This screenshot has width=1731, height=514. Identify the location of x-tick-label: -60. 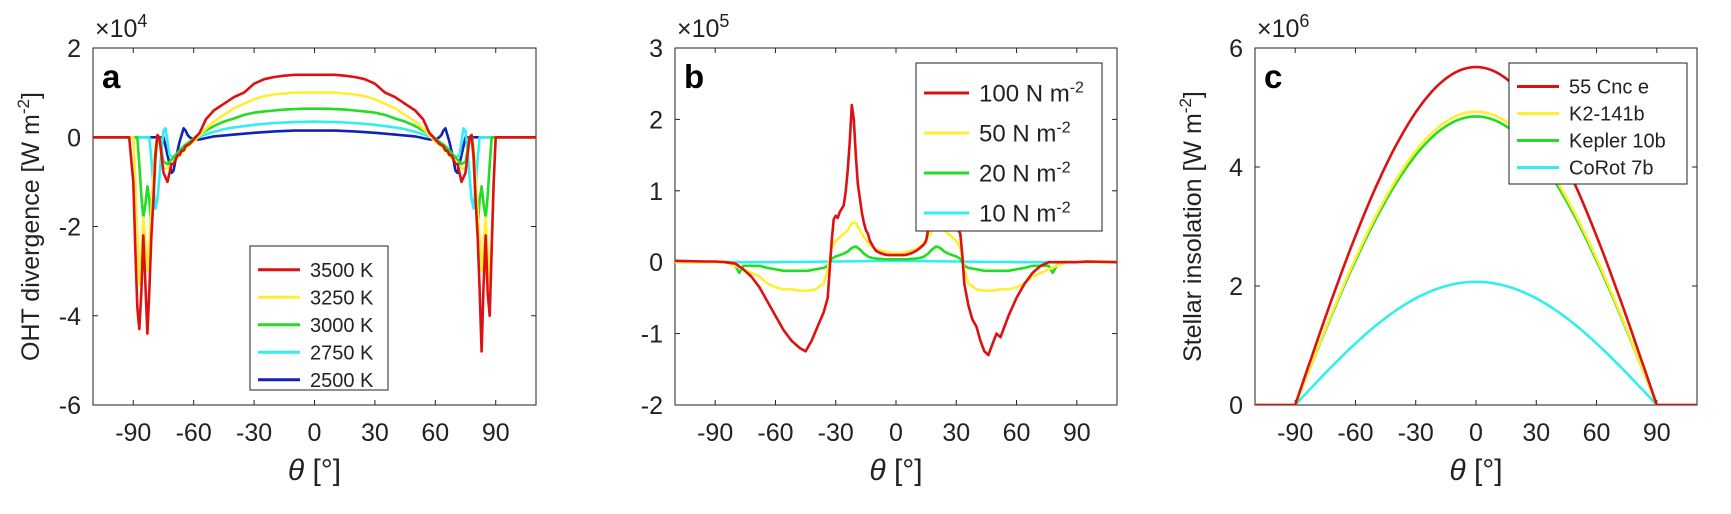
(194, 433).